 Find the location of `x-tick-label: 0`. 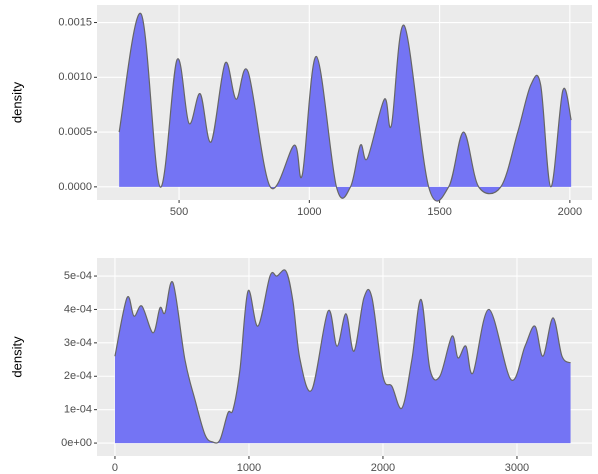

x-tick-label: 0 is located at coordinates (115, 468).